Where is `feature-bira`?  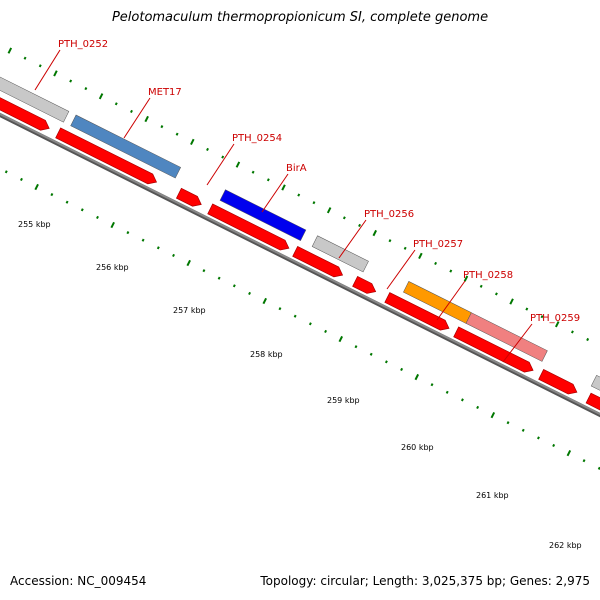 feature-bira is located at coordinates (263, 215).